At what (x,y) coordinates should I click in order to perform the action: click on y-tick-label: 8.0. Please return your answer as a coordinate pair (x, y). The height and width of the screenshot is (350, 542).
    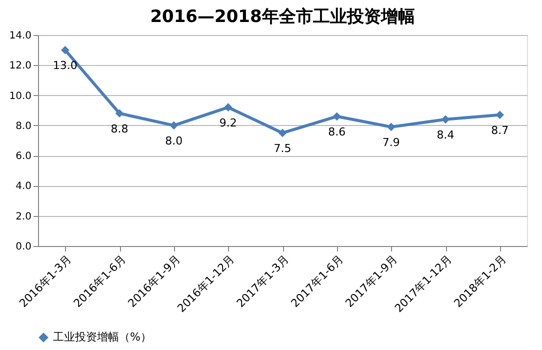
    Looking at the image, I should click on (24, 126).